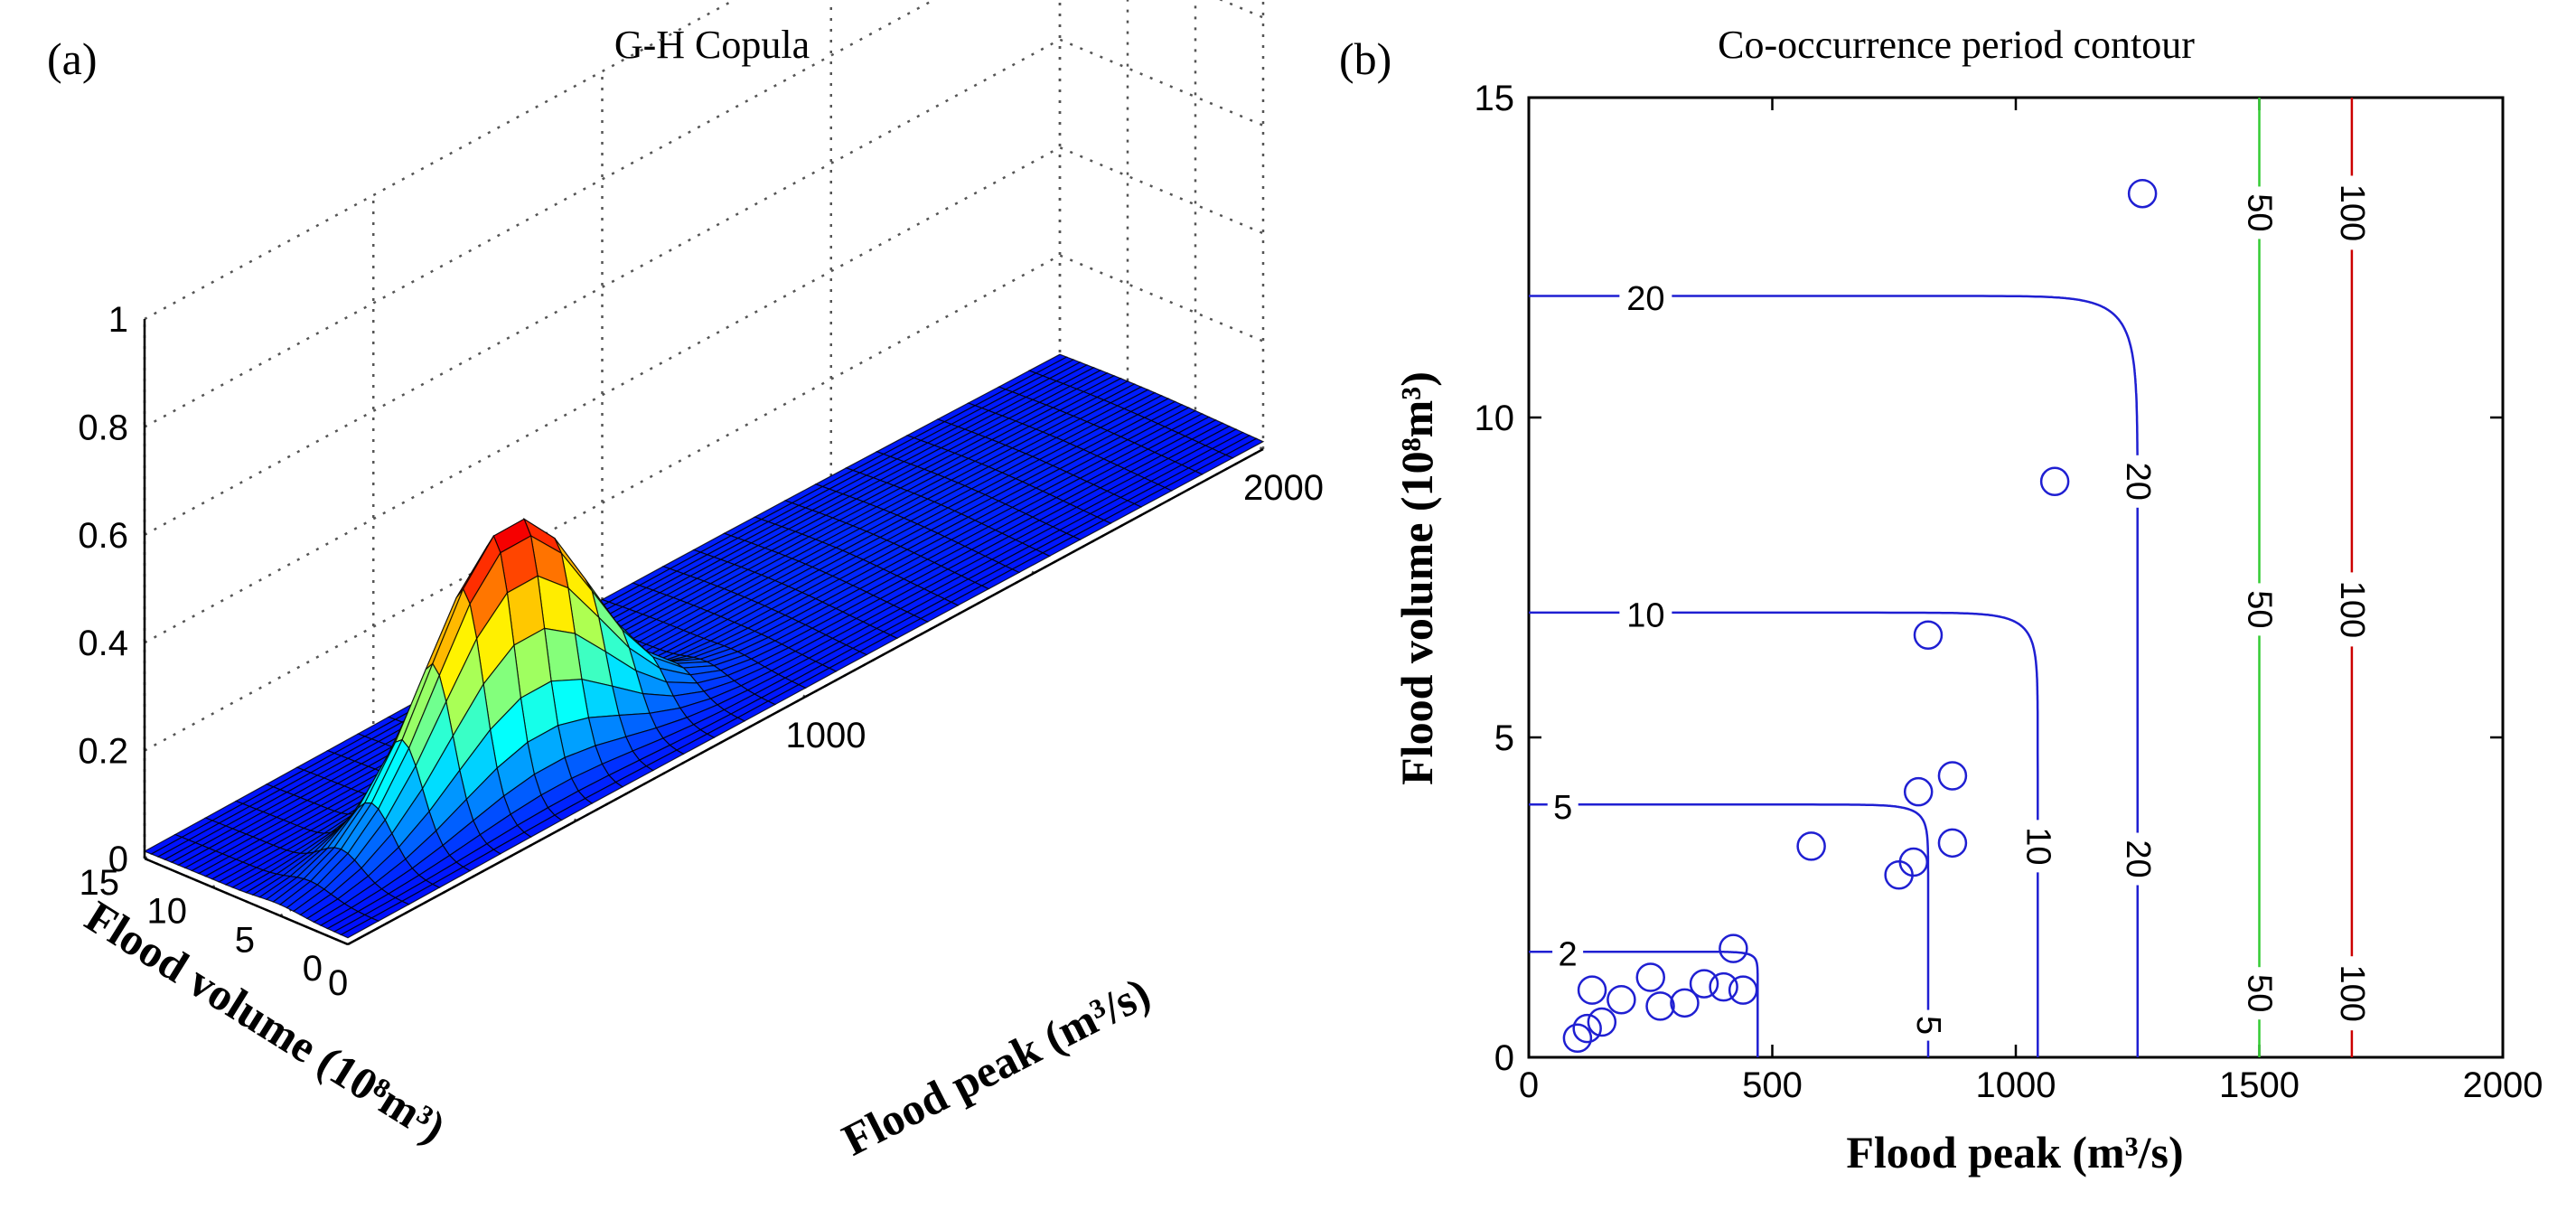  What do you see at coordinates (2259, 1085) in the screenshot?
I see `peak-tick-label: 1500` at bounding box center [2259, 1085].